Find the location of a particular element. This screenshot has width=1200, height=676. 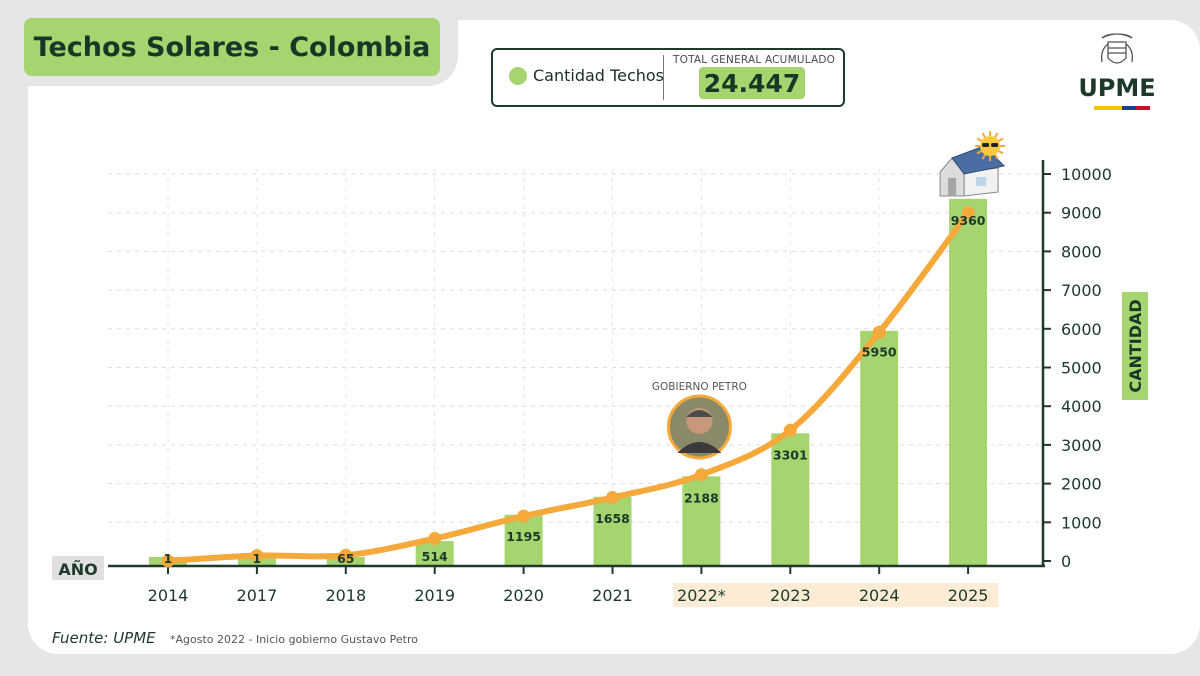

chart-title-box: Techos Solares - Colombia is located at coordinates (232, 47).